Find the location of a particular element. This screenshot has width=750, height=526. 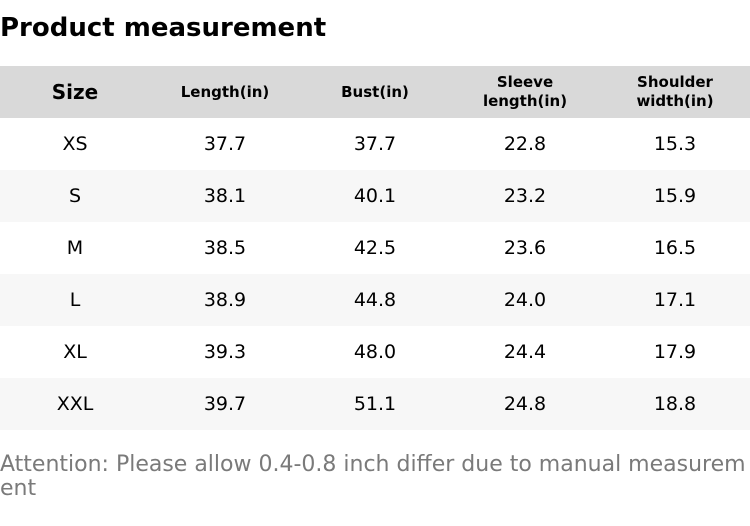

table-cell: 17.1 is located at coordinates (675, 300).